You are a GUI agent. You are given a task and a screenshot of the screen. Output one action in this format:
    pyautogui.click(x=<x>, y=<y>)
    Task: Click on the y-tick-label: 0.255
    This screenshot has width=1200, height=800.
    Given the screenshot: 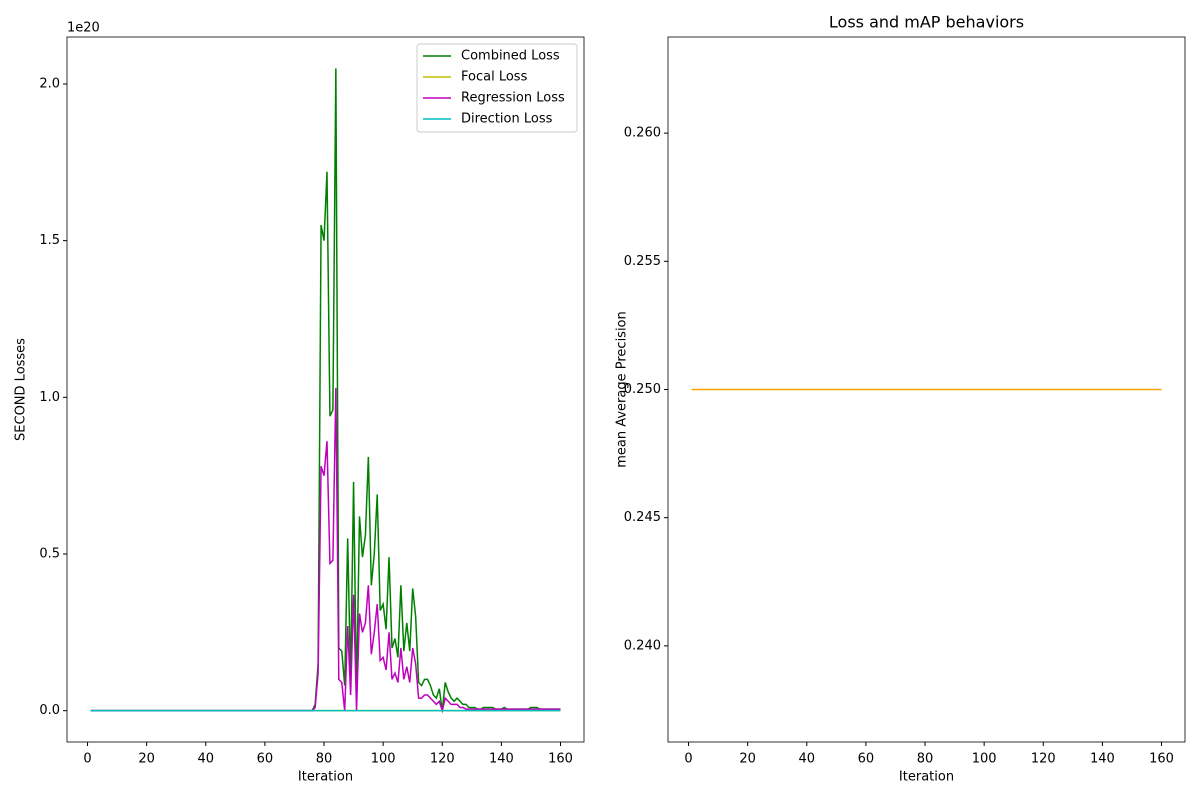 What is the action you would take?
    pyautogui.click(x=642, y=261)
    